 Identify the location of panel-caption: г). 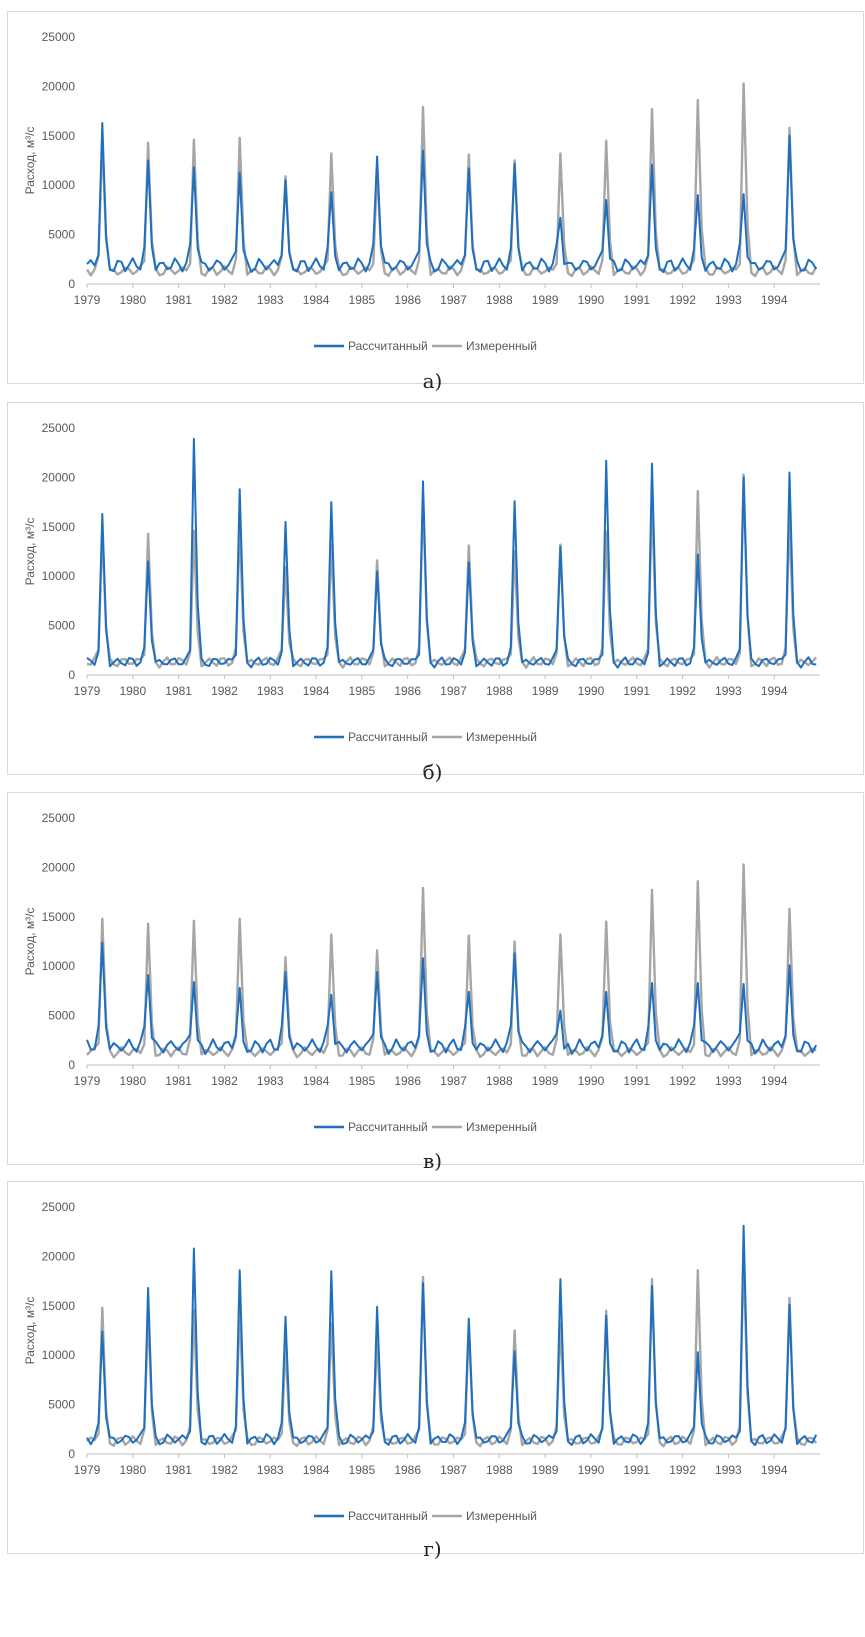
(432, 1549).